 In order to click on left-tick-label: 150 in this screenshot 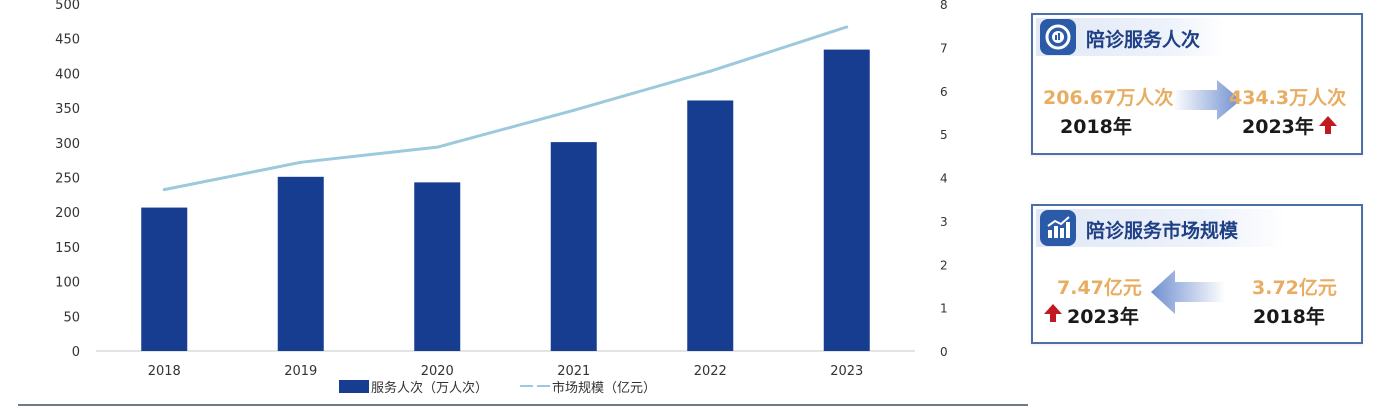, I will do `click(67, 248)`.